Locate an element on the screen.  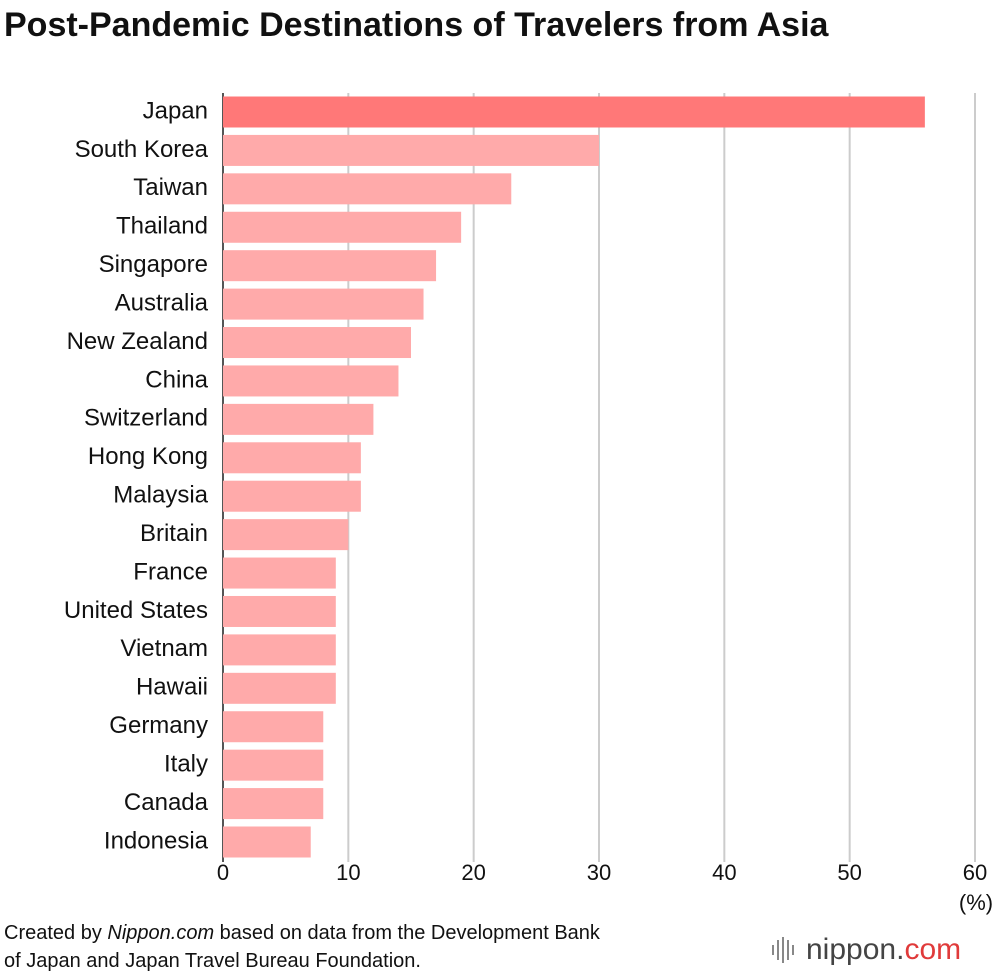
x-tick-label: 0 is located at coordinates (223, 872).